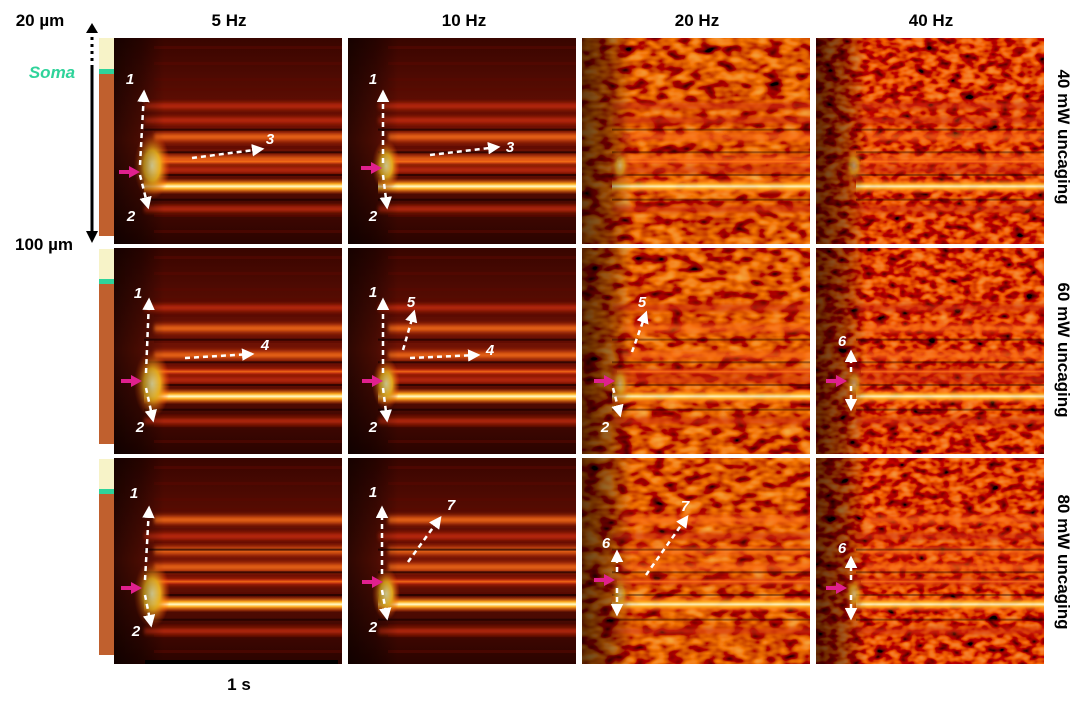 The image size is (1080, 703). Describe the element at coordinates (930, 141) in the screenshot. I see `heatmap-panel-r1-c4` at that location.